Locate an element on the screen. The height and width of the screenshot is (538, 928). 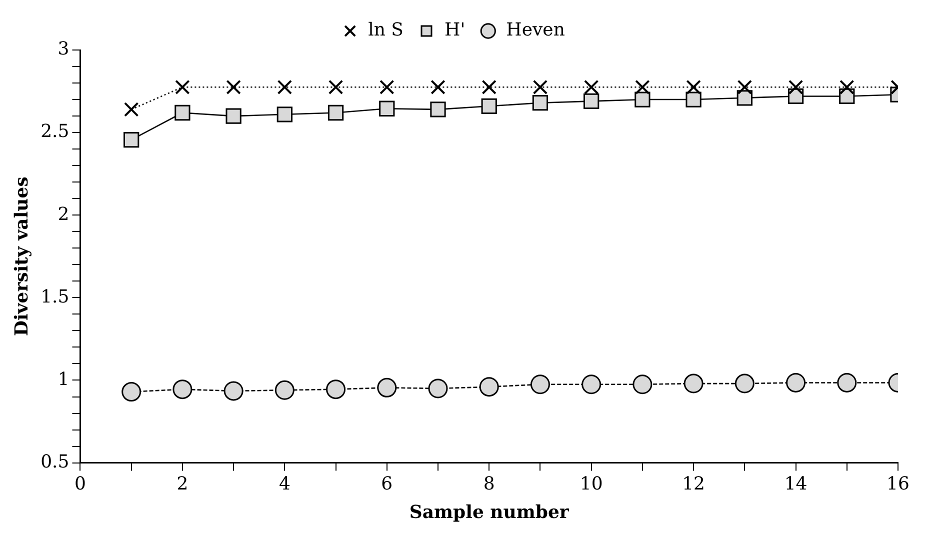
y-tick-label: 1 is located at coordinates (64, 379).